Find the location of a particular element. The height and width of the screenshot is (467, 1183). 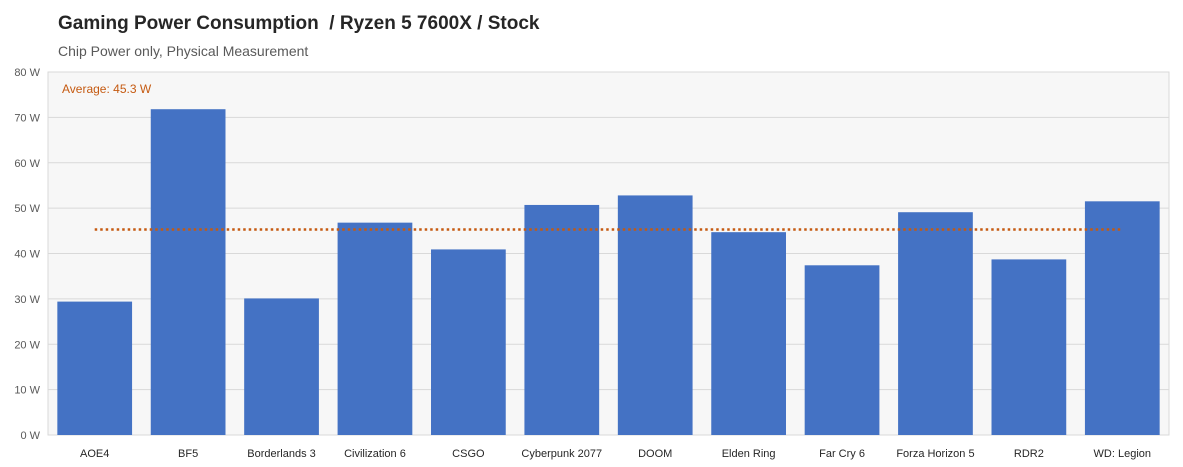

x-tick-label: Cyberpunk 2077 is located at coordinates (561, 454).